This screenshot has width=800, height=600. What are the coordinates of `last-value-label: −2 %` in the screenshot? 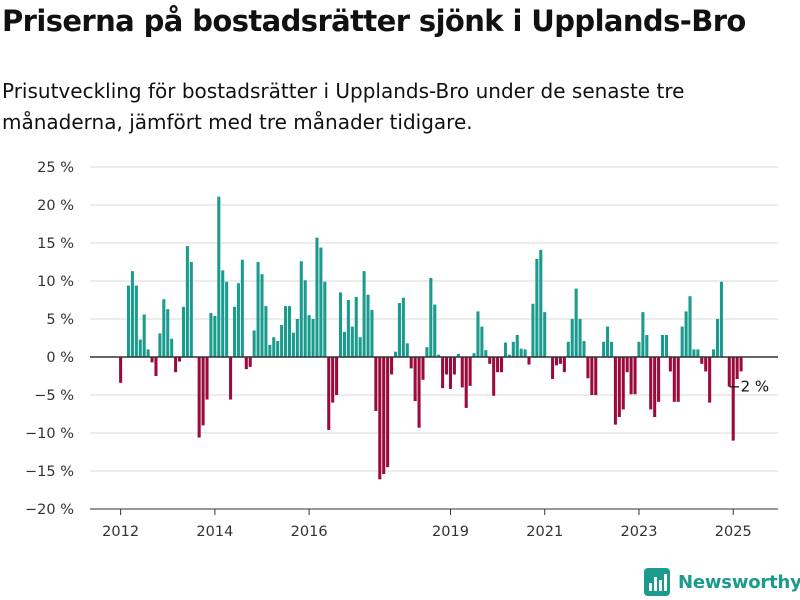 It's located at (748, 386).